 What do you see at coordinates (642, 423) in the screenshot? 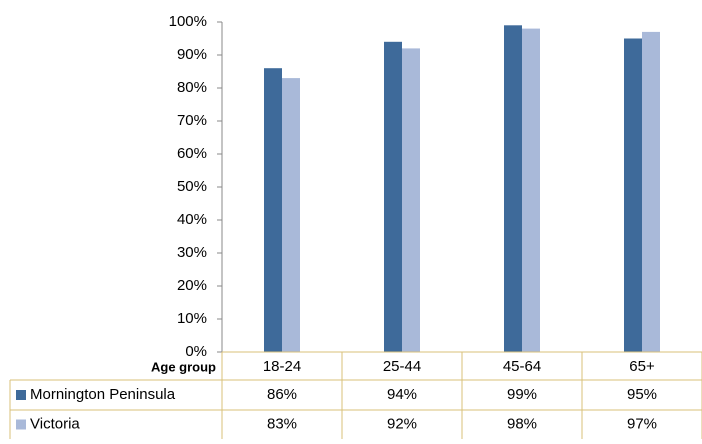
I see `table-value: 97%` at bounding box center [642, 423].